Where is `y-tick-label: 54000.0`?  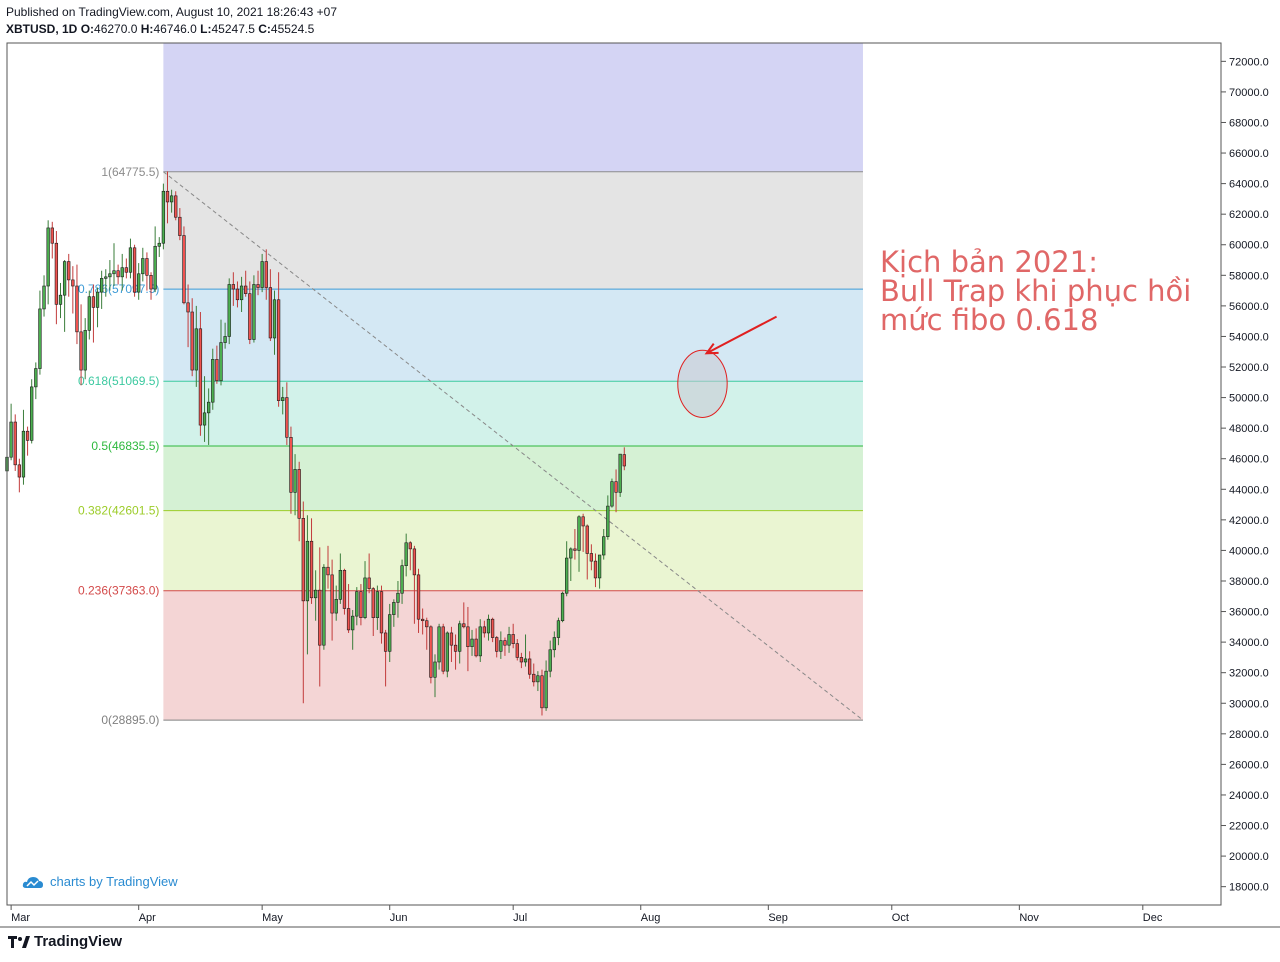
y-tick-label: 54000.0 is located at coordinates (1249, 337).